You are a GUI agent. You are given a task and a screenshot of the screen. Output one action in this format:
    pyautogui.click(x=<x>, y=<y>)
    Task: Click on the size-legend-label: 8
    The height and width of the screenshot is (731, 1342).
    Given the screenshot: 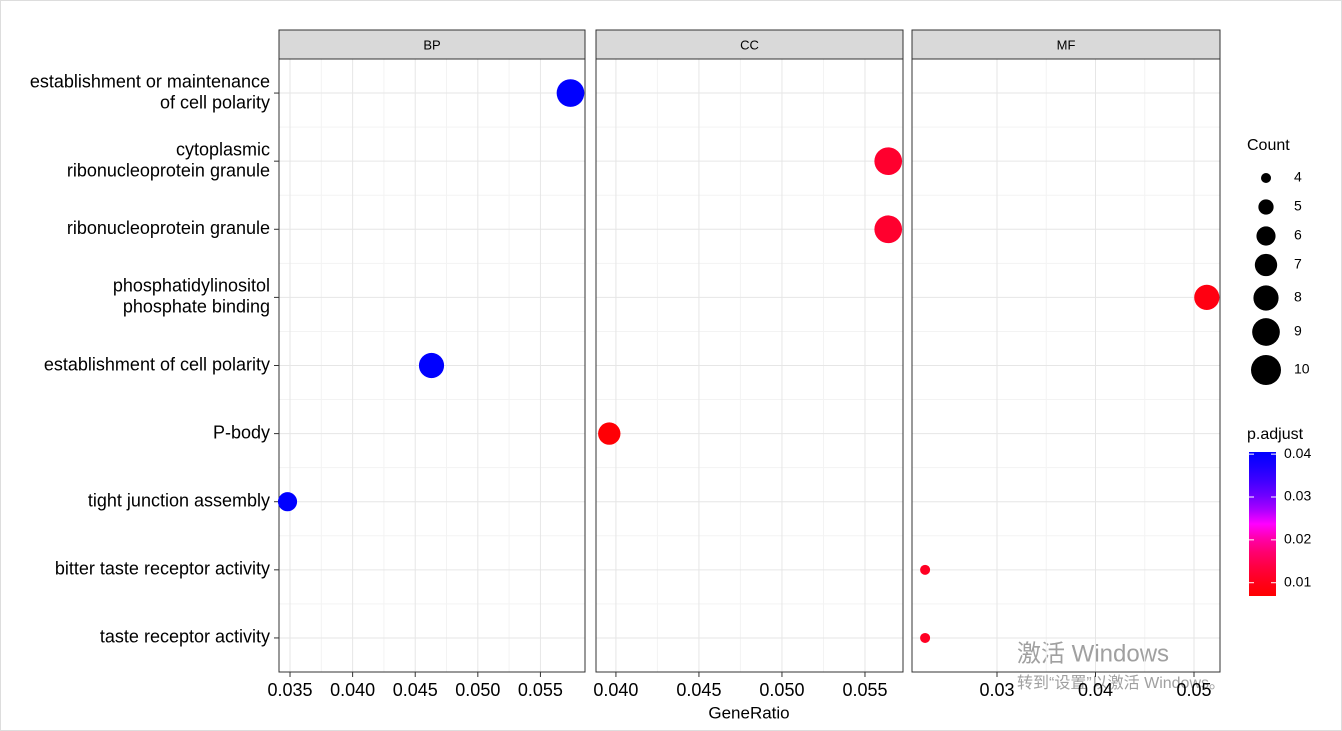 What is the action you would take?
    pyautogui.click(x=1298, y=297)
    